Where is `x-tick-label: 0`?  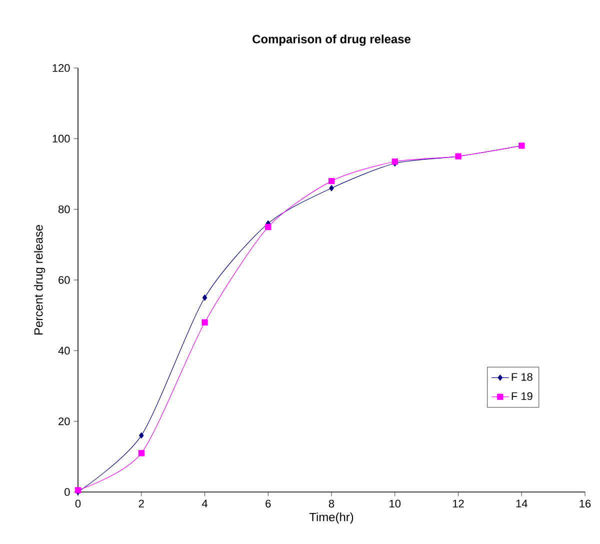 x-tick-label: 0 is located at coordinates (78, 504).